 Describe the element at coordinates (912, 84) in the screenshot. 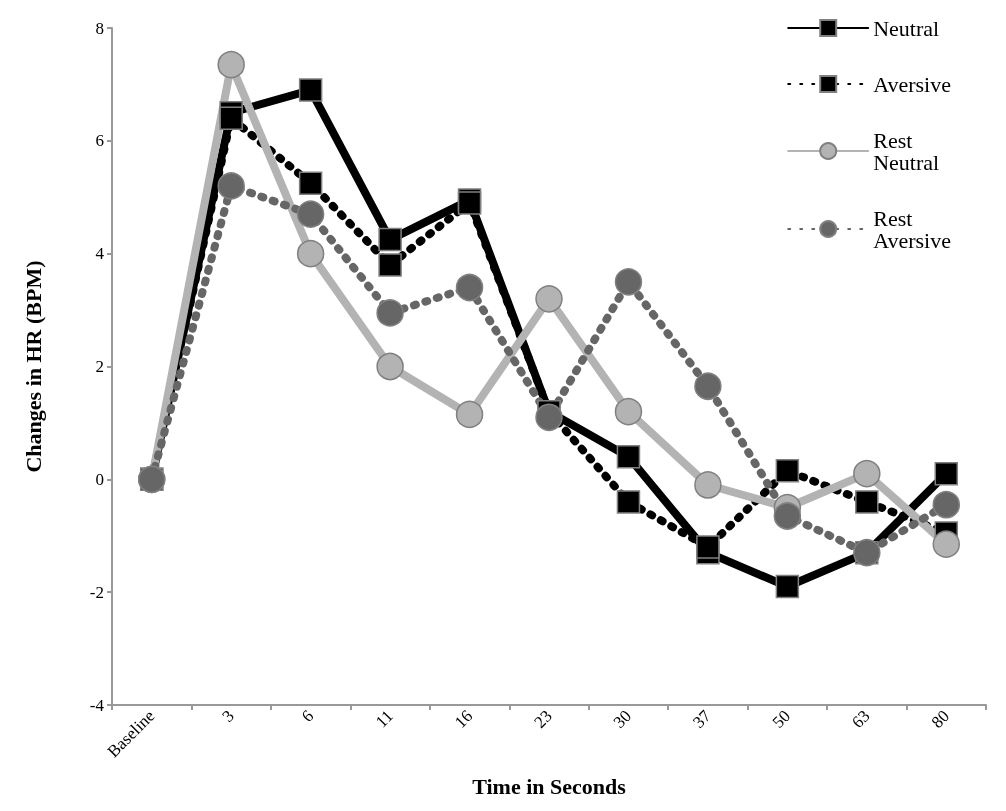

I see `legend-label: Aversive` at that location.